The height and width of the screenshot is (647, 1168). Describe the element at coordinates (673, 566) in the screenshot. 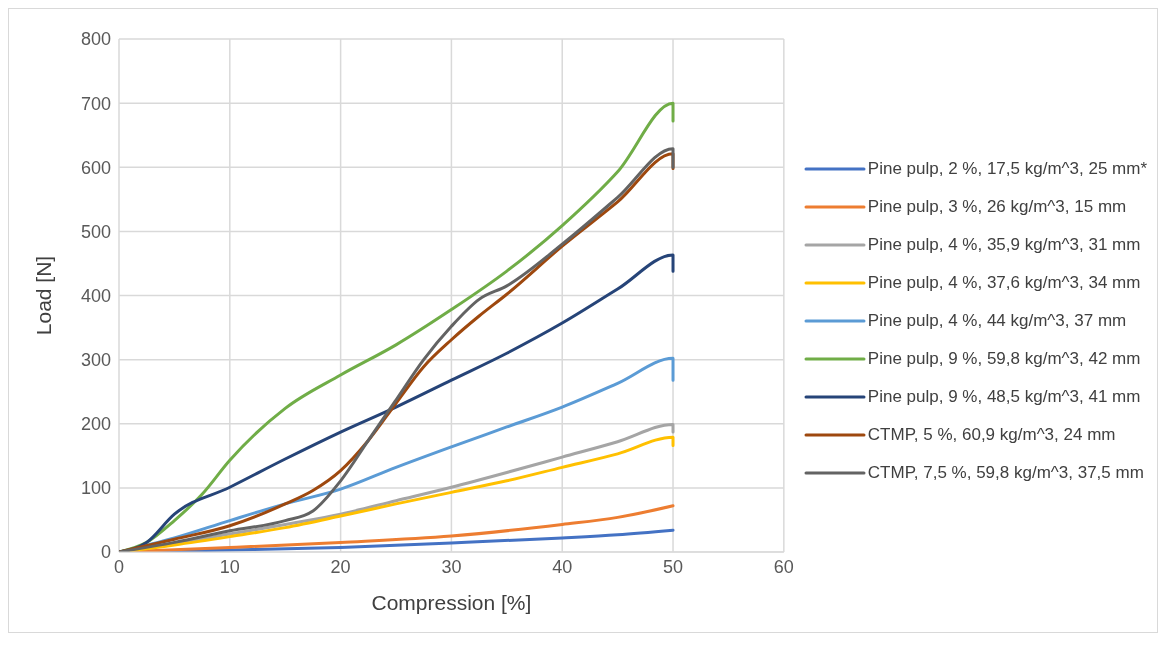

I see `x-tick-label: 50` at that location.